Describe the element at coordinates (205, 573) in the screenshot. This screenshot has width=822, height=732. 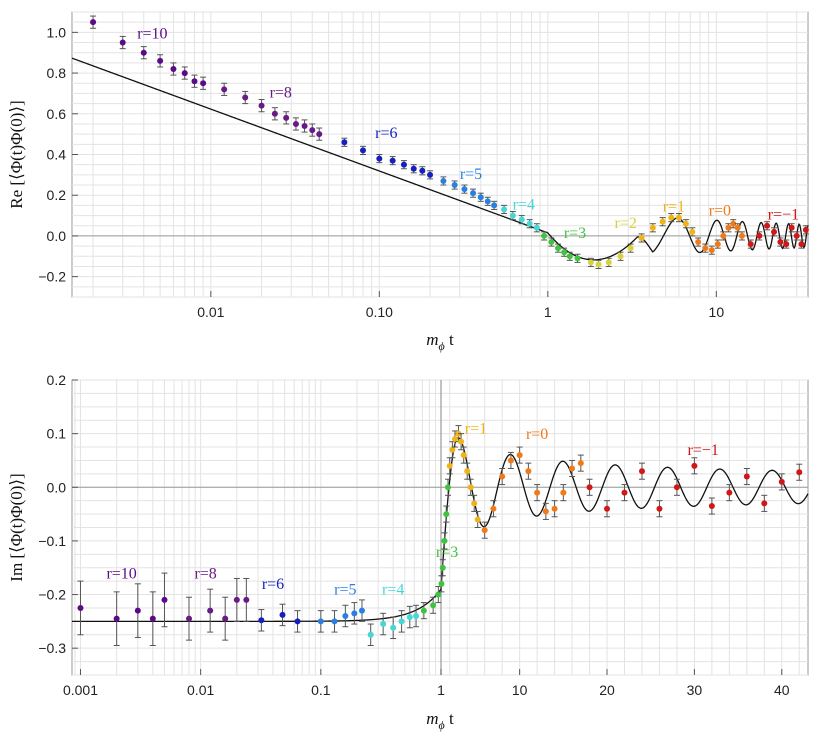
I see `series-label: r=8` at that location.